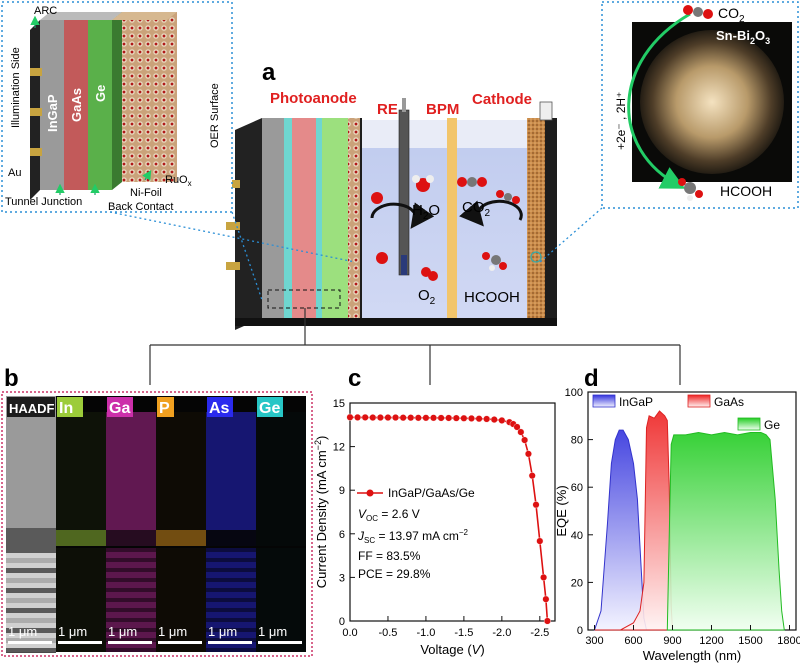  I want to click on sem-image, so click(712, 102).